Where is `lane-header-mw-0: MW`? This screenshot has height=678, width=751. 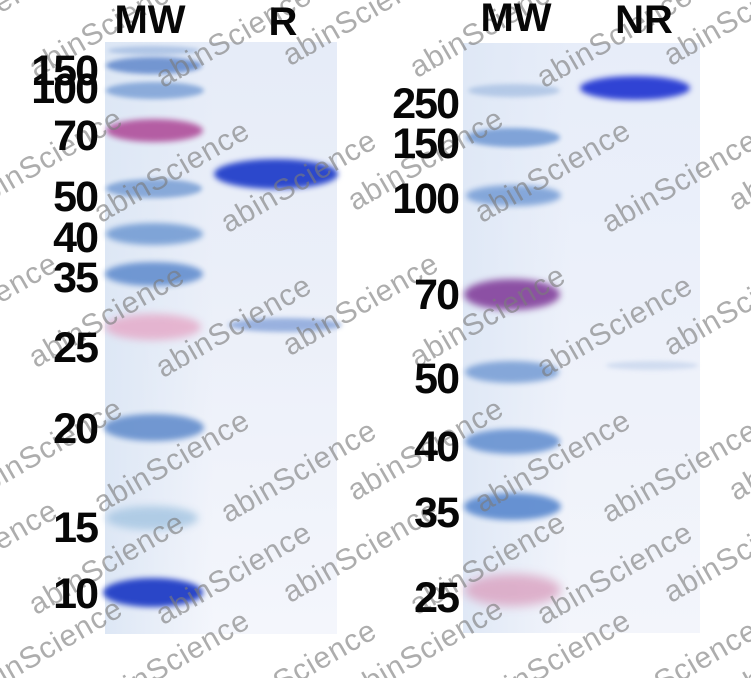
lane-header-mw-0: MW is located at coordinates (150, 21).